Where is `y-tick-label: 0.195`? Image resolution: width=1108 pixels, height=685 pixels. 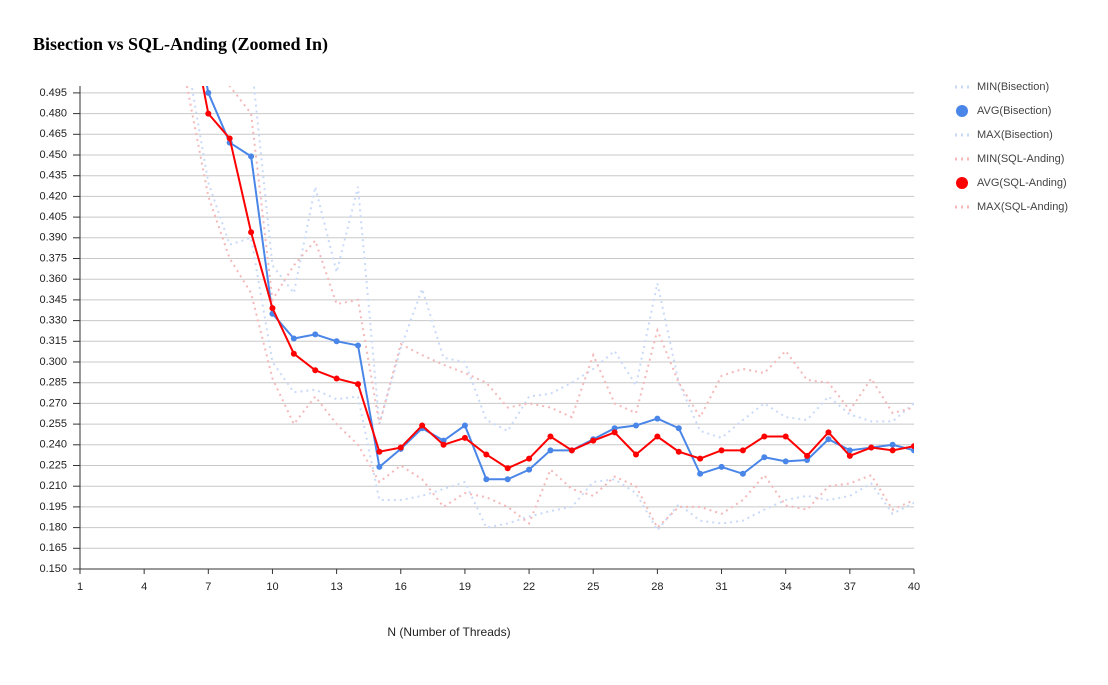 y-tick-label: 0.195 is located at coordinates (53, 507).